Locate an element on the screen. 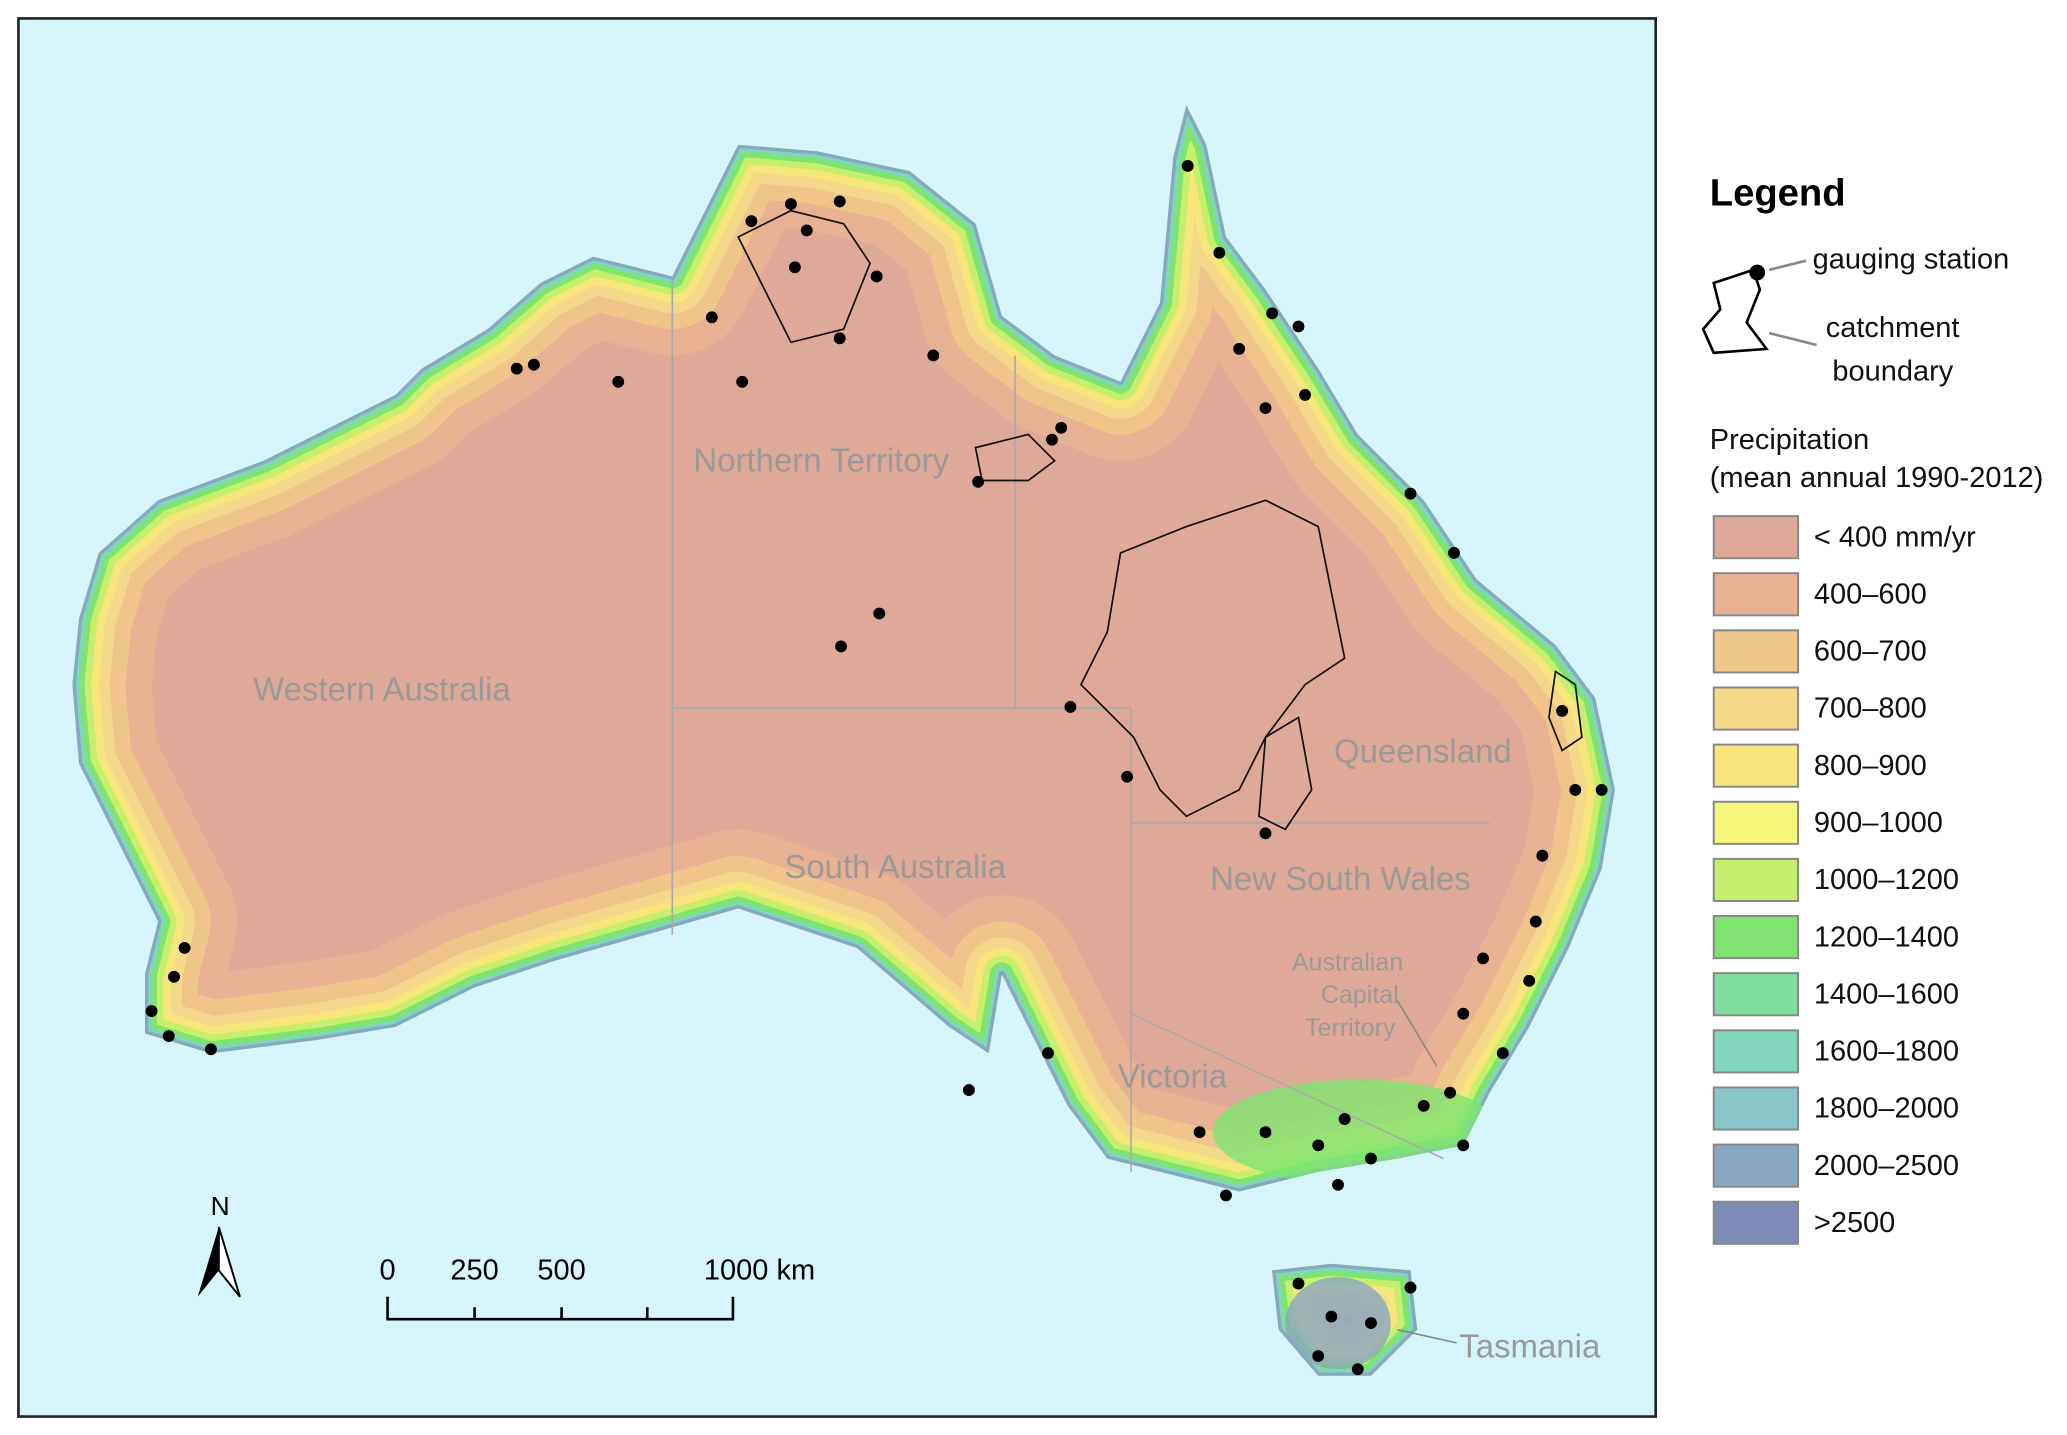 Image resolution: width=2067 pixels, height=1435 pixels. legend-title: Legend is located at coordinates (1778, 192).